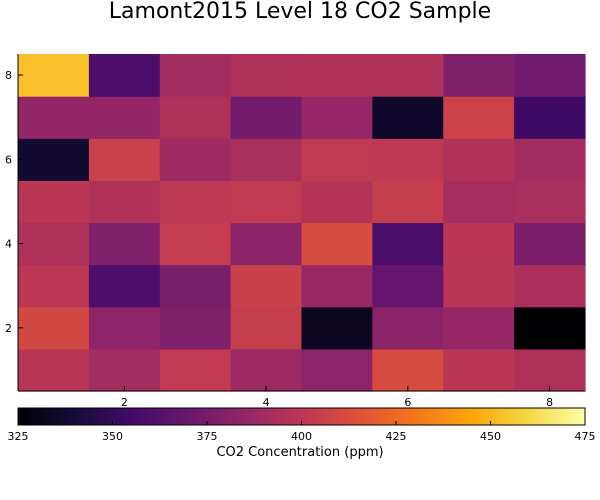 The image size is (600, 500). I want to click on y-tick-label: 8, so click(8, 75).